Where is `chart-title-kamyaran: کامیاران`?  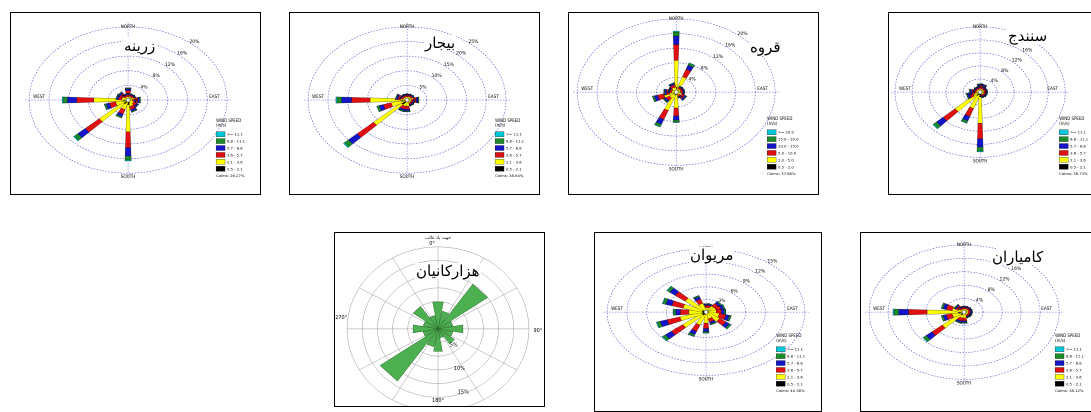 chart-title-kamyaran: کامیاران is located at coordinates (1017, 257).